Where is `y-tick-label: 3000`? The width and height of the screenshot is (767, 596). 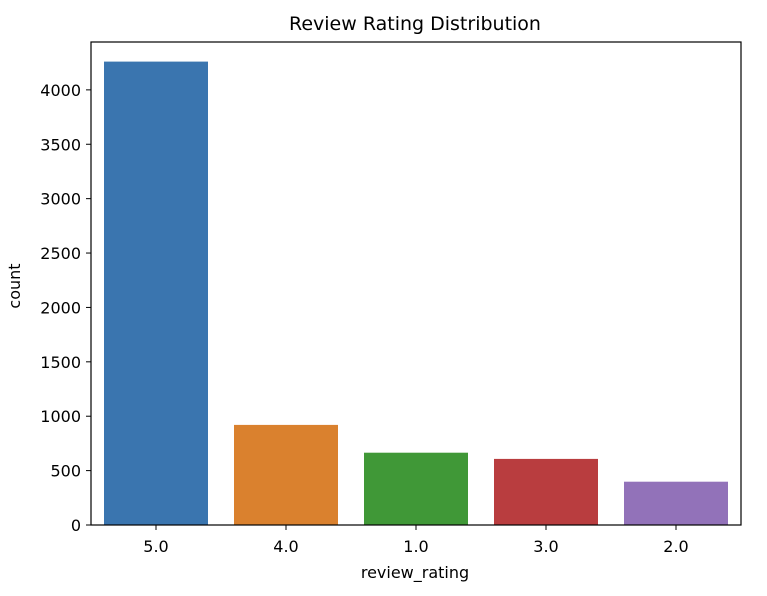
y-tick-label: 3000 is located at coordinates (60, 199).